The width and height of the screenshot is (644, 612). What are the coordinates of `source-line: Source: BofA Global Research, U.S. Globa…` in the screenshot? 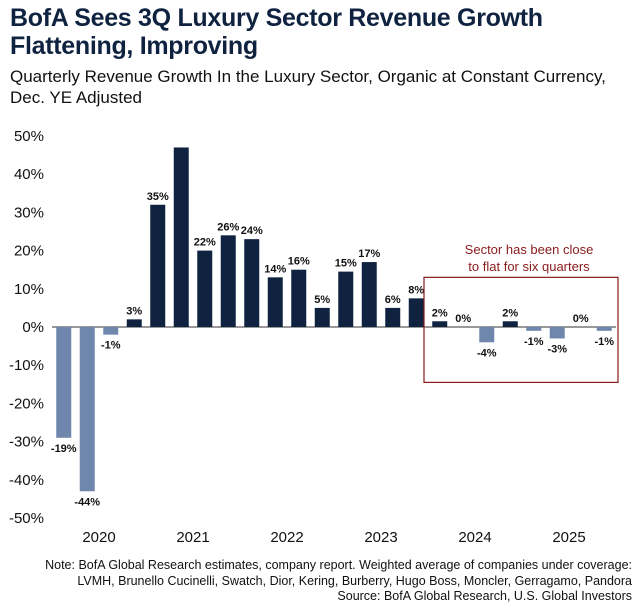 It's located at (484, 596).